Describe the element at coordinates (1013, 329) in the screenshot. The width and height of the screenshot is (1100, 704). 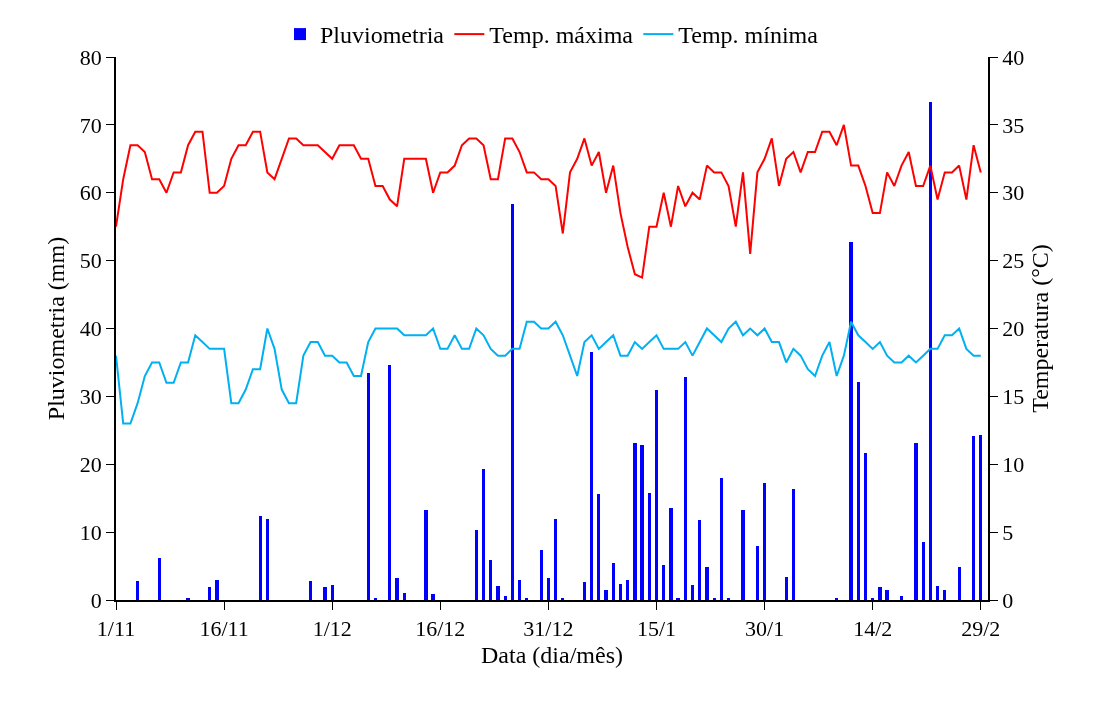
I see `y2-tick-label: 20` at that location.